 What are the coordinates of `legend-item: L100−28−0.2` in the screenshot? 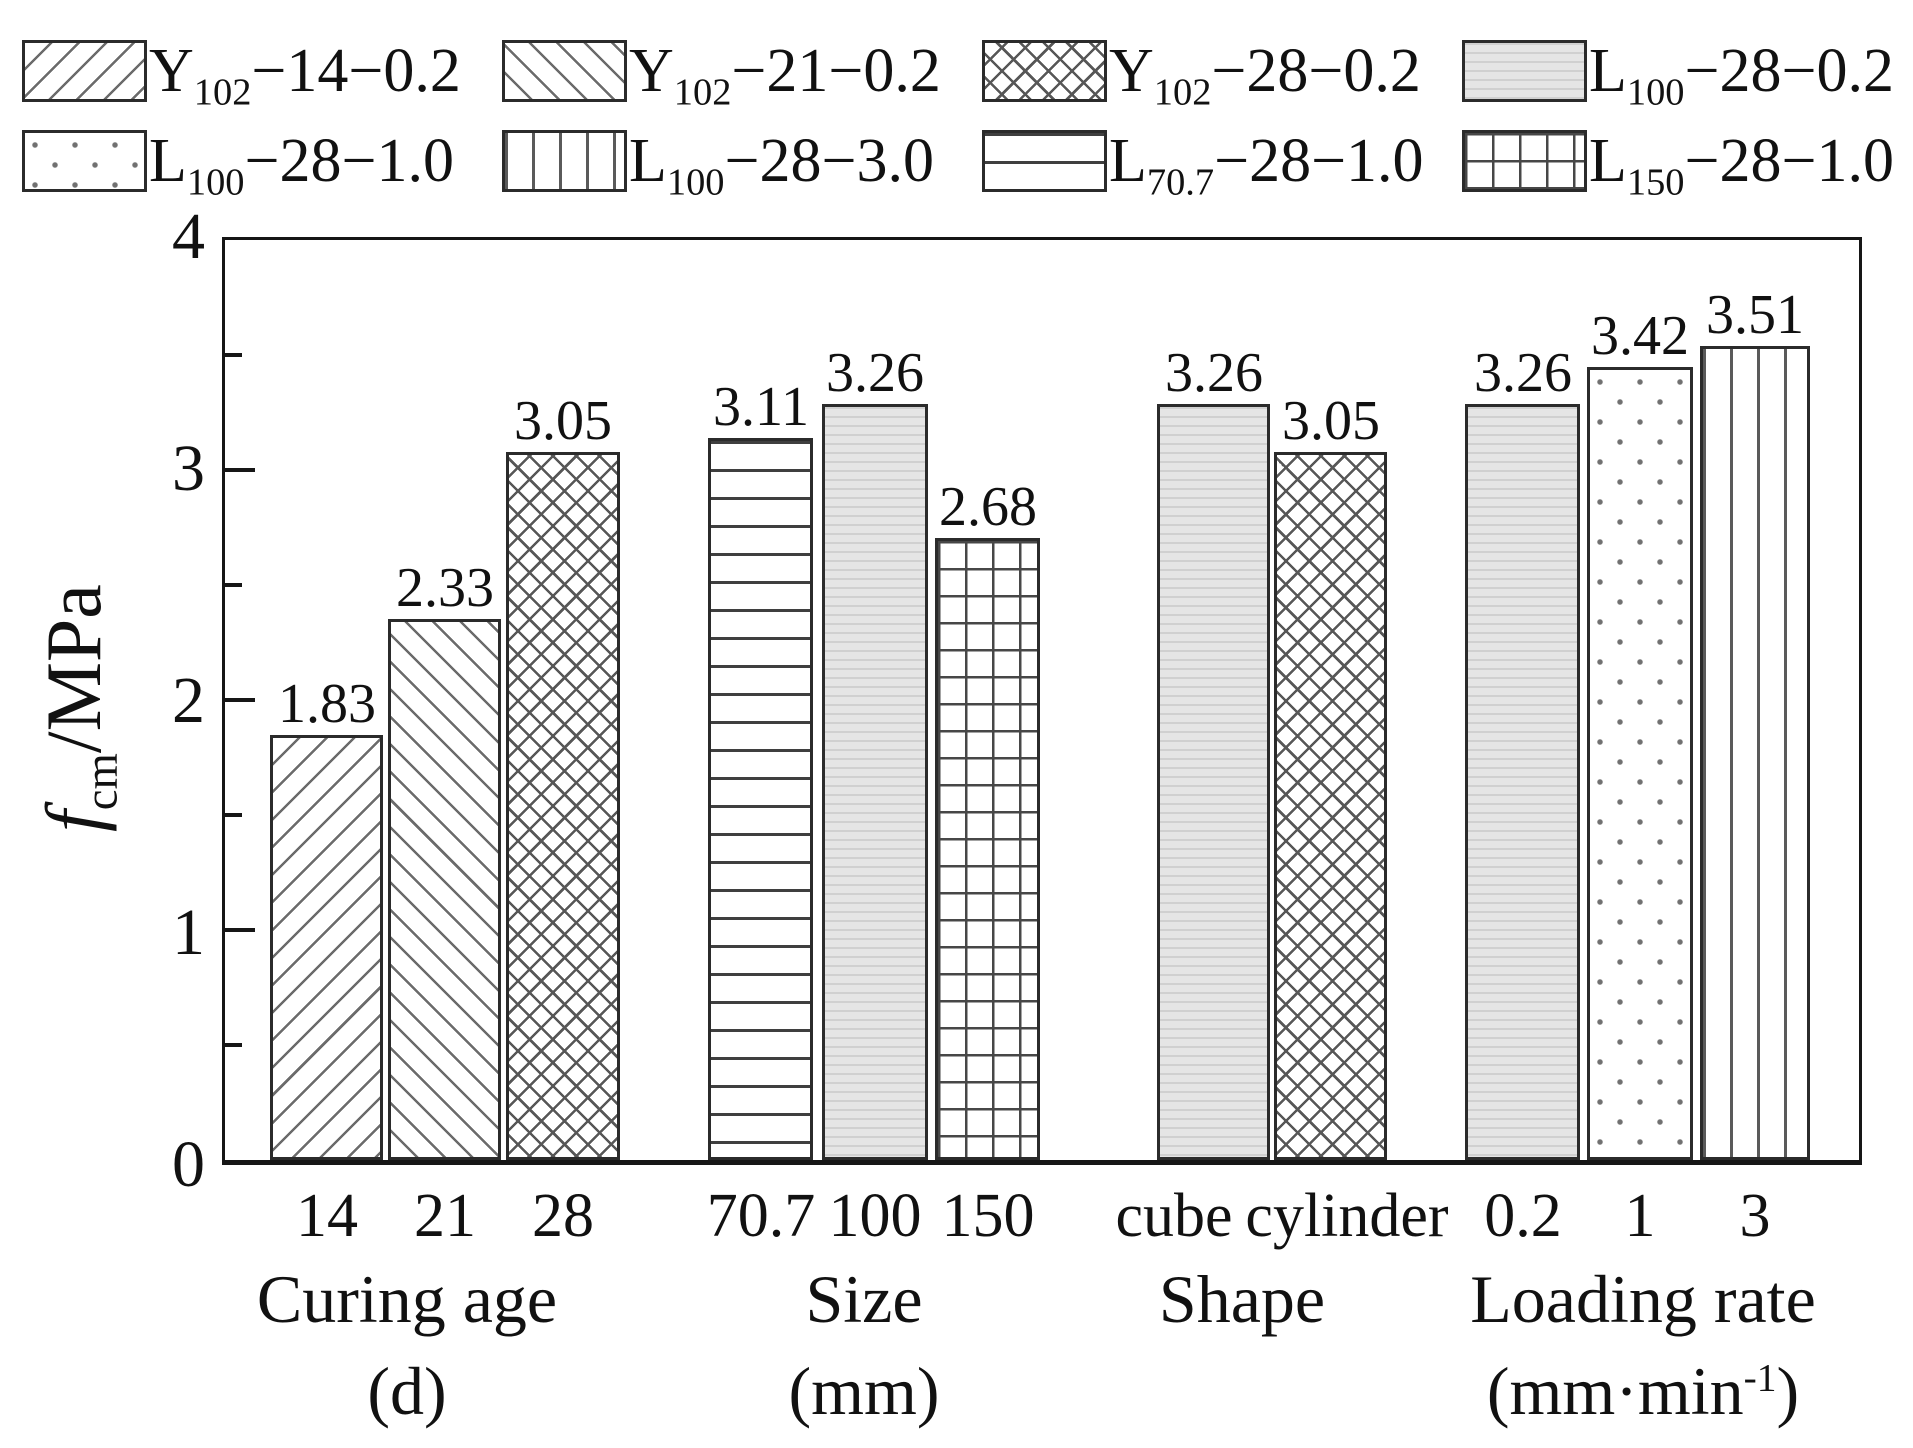 It's located at (1678, 71).